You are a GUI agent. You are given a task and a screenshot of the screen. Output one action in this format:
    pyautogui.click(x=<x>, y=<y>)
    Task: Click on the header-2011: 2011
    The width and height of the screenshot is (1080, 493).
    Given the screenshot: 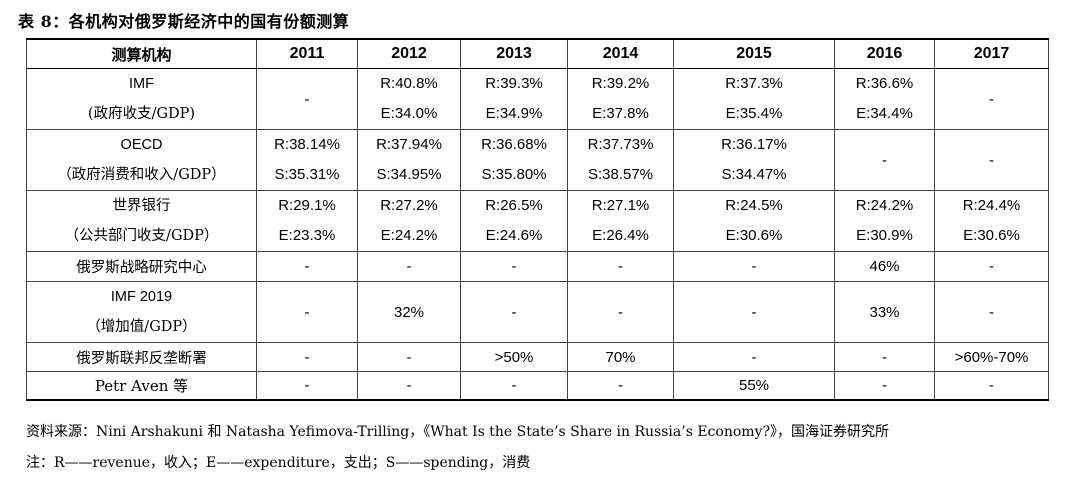 What is the action you would take?
    pyautogui.click(x=307, y=53)
    